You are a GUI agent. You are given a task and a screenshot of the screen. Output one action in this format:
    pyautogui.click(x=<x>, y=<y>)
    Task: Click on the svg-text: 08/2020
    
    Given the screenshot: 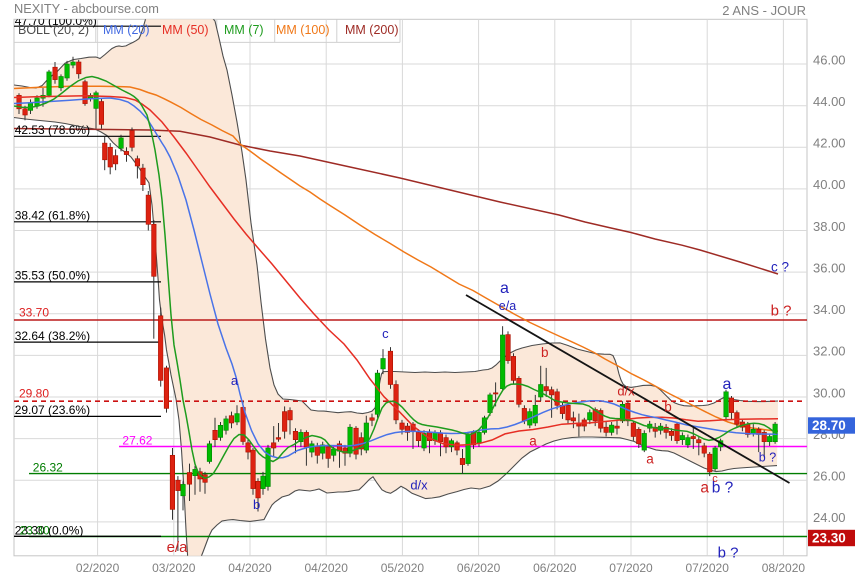 What is the action you would take?
    pyautogui.click(x=784, y=568)
    